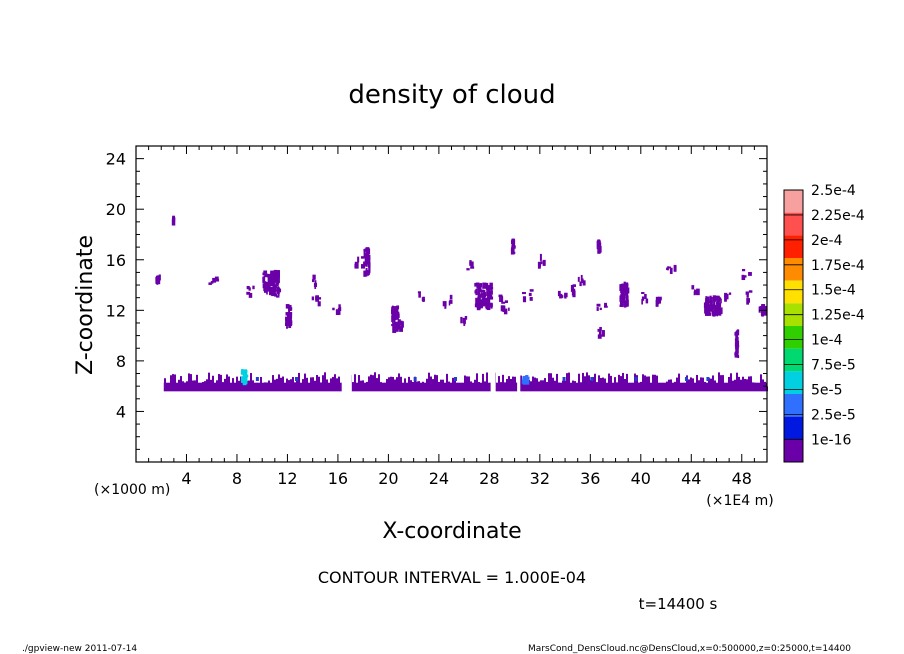 The height and width of the screenshot is (654, 904). Describe the element at coordinates (186, 478) in the screenshot. I see `x-tick-label: 4` at that location.